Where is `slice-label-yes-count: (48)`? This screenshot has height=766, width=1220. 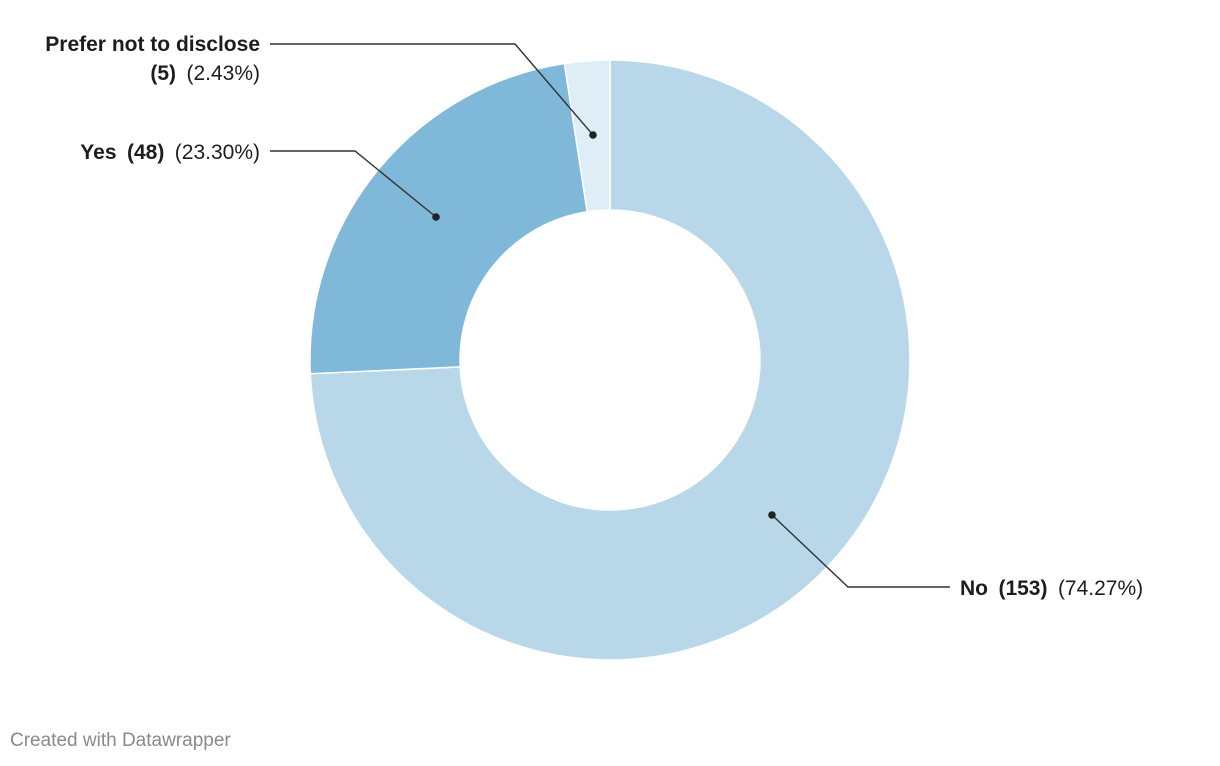
slice-label-yes-count: (48) is located at coordinates (145, 152).